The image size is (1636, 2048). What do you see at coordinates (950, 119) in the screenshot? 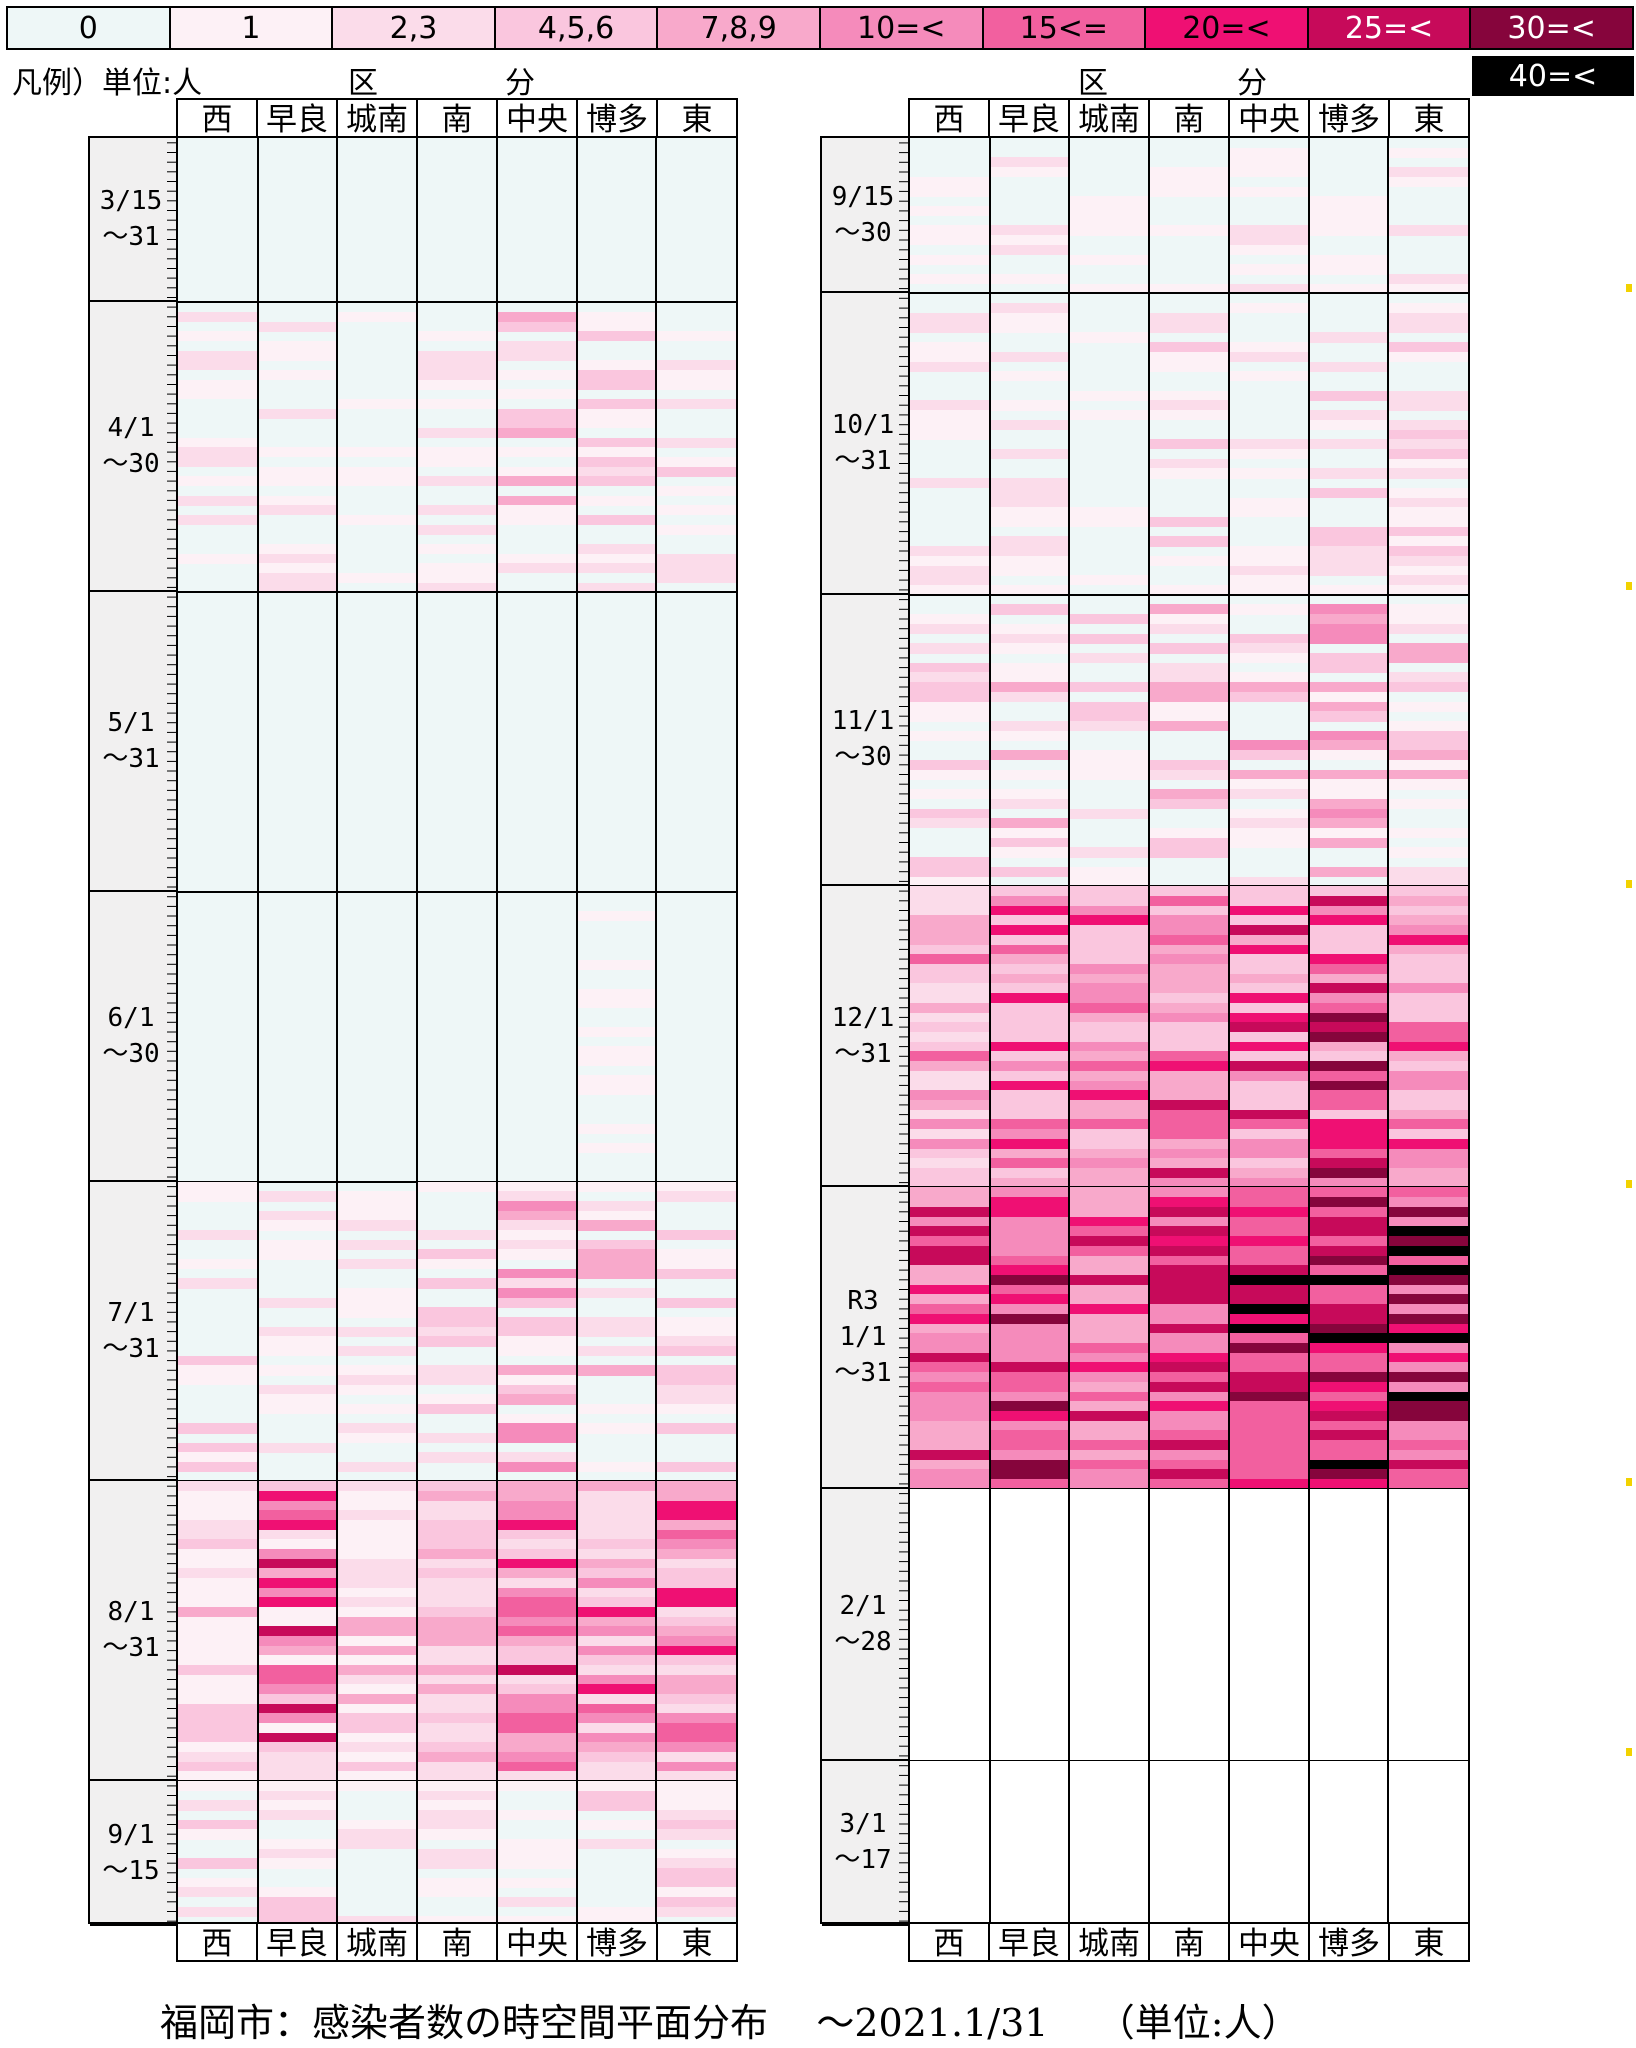
I see `district-header: 西` at bounding box center [950, 119].